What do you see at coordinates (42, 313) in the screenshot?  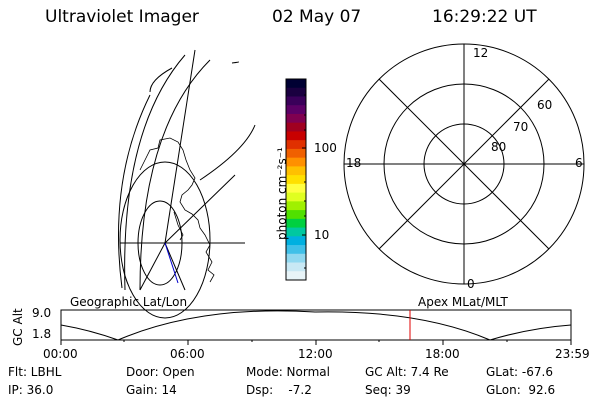 I see `timeline-y-top: 9.0` at bounding box center [42, 313].